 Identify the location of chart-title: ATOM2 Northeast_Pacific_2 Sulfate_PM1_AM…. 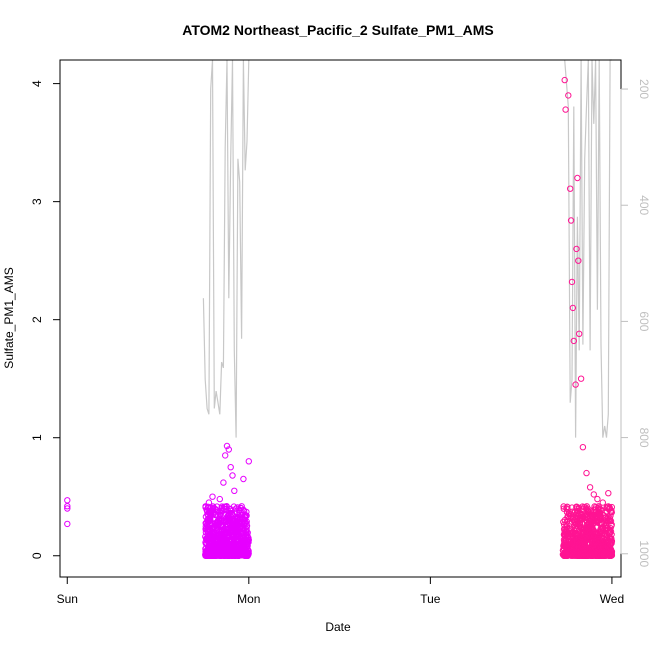
(337, 30).